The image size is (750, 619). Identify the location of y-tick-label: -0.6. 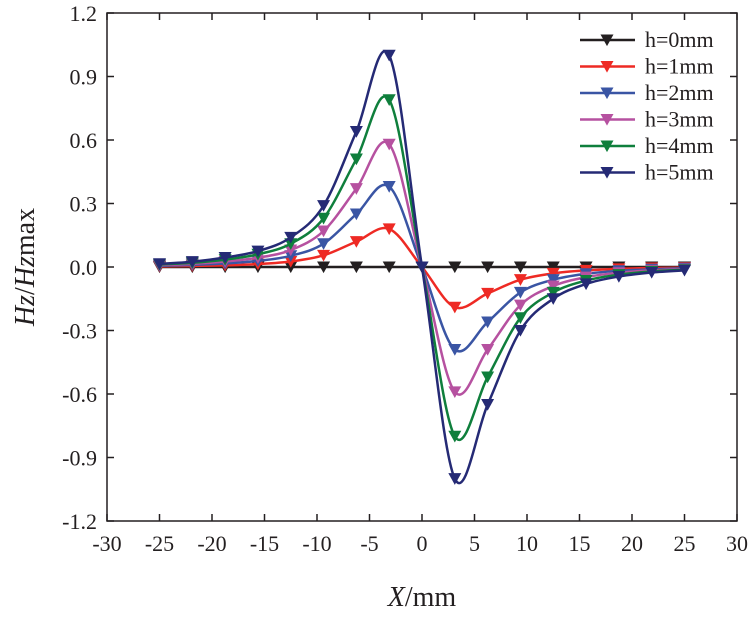
(79, 394).